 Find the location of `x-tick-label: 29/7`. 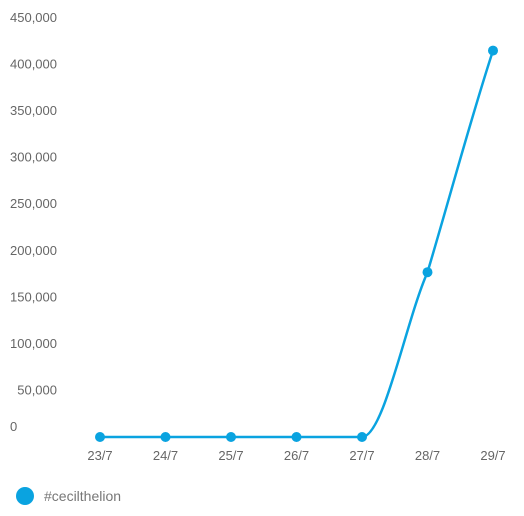

x-tick-label: 29/7 is located at coordinates (492, 455).